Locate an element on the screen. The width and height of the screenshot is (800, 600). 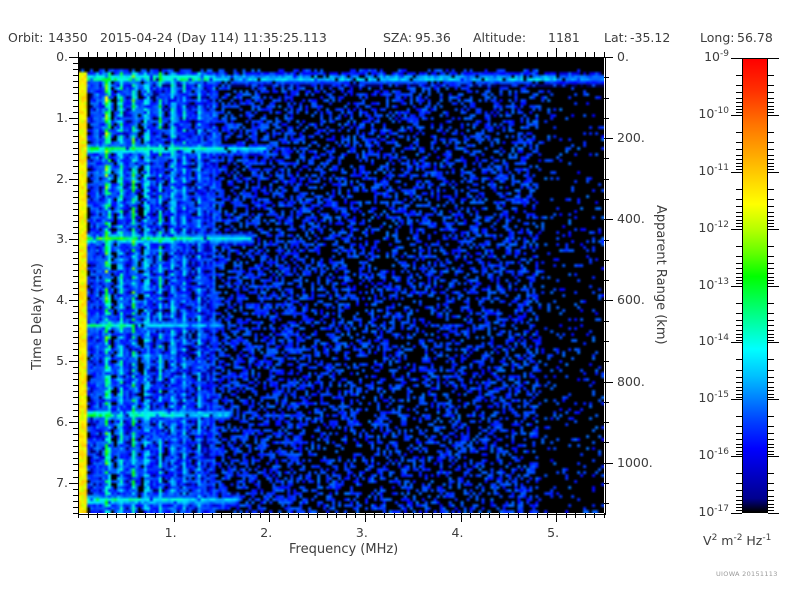
y2-tick-label: 400. is located at coordinates (631, 219).